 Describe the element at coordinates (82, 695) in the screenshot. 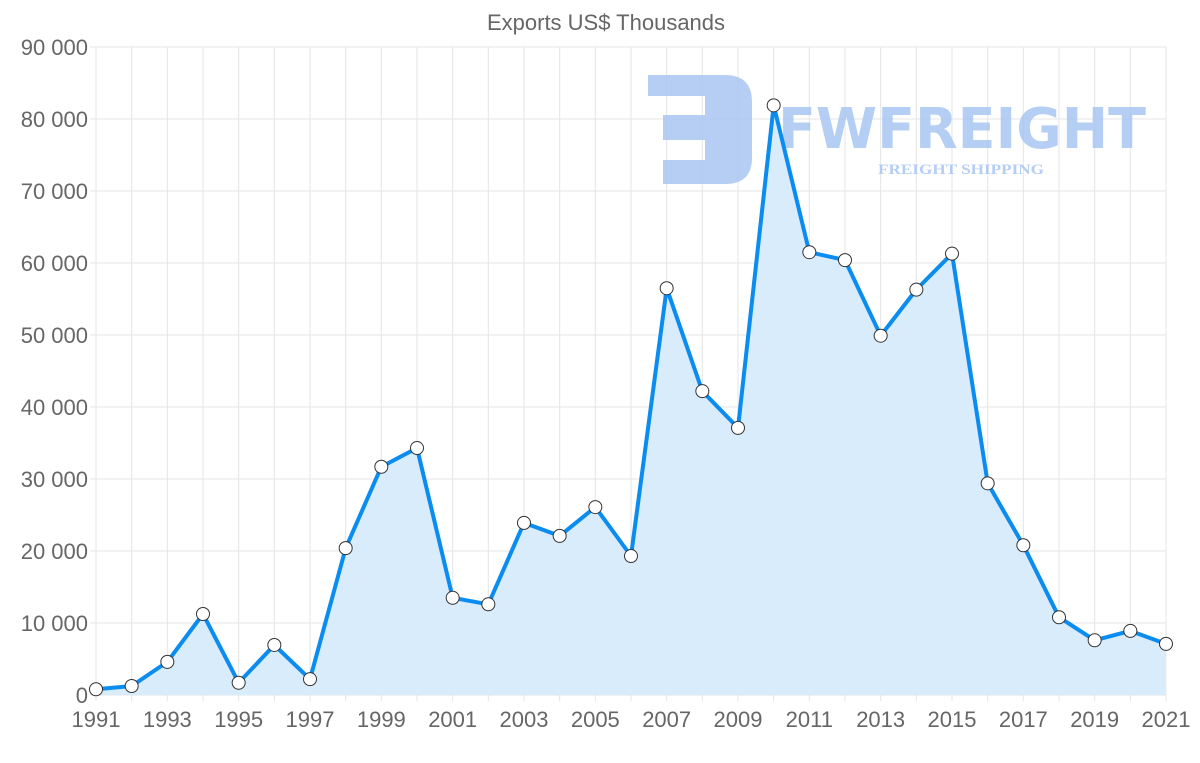

I see `y-tick-label: 0` at that location.